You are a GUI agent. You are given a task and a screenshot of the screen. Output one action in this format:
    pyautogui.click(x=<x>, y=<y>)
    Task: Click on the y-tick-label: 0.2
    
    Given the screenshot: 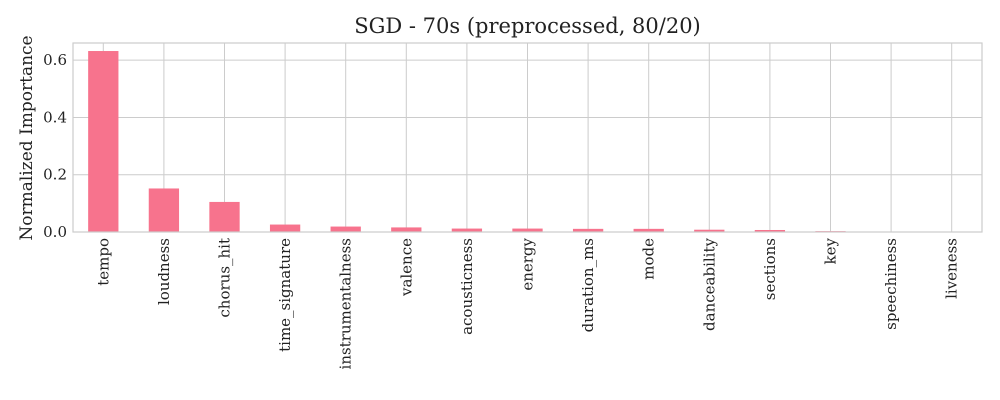 What is the action you would take?
    pyautogui.click(x=55, y=175)
    